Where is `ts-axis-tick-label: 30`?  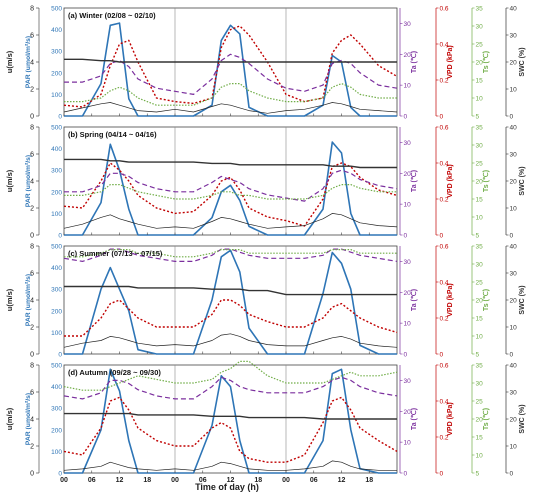 ts-axis-tick-label: 30 is located at coordinates (480, 146).